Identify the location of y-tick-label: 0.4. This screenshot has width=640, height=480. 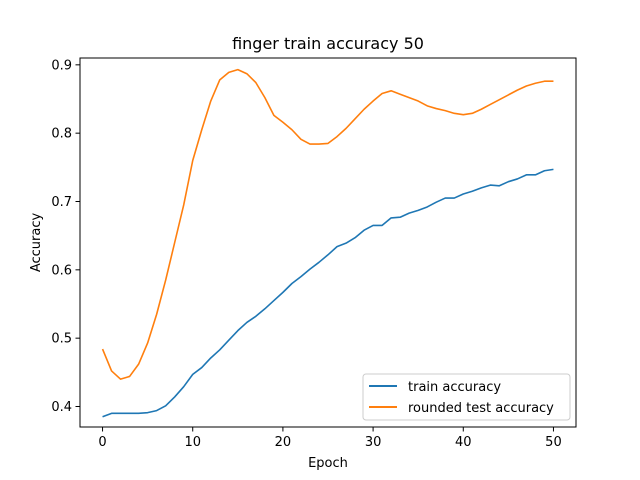
(61, 407).